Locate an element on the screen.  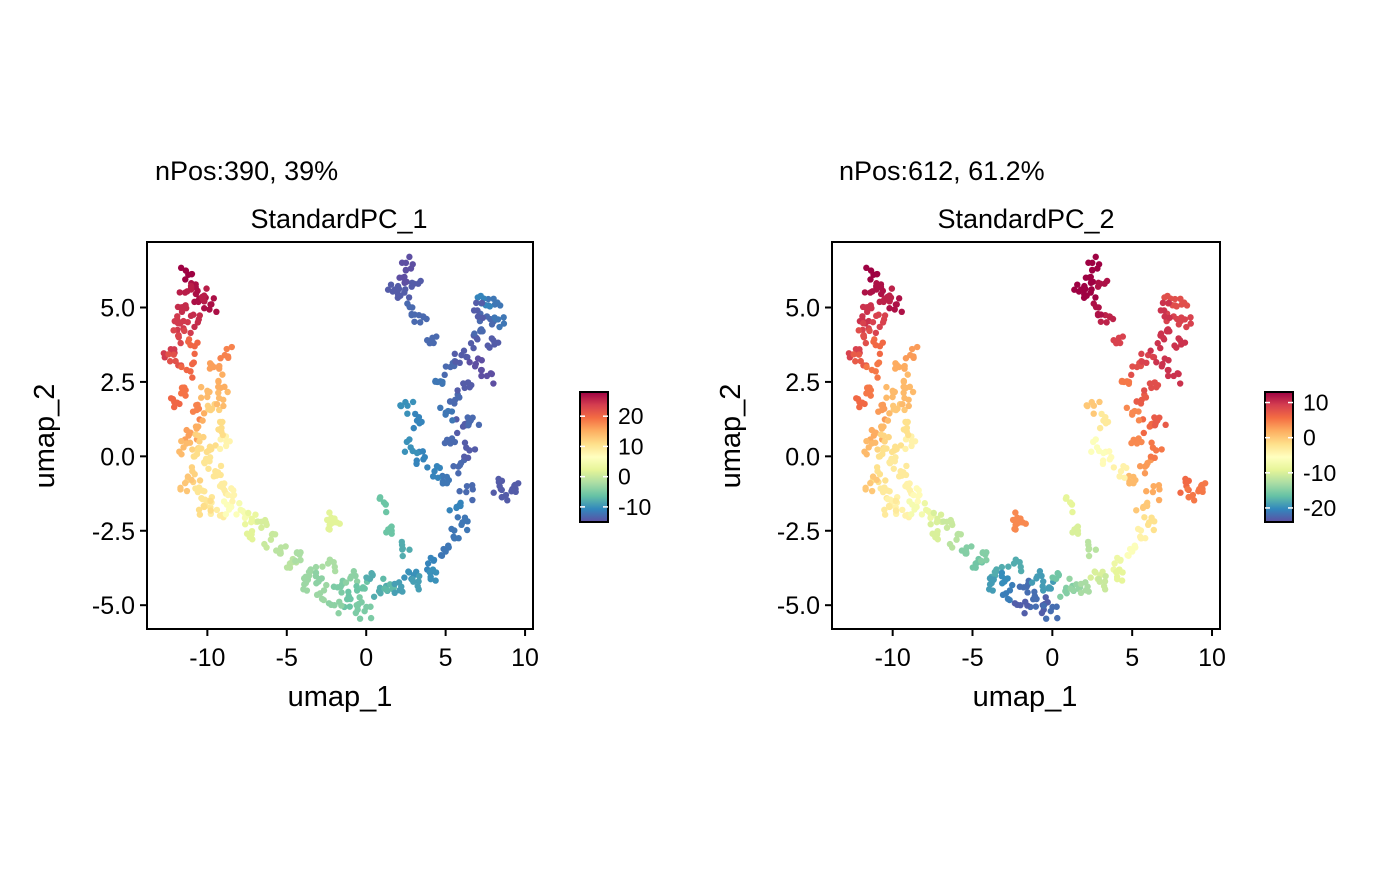
colorbar is located at coordinates (1279, 457).